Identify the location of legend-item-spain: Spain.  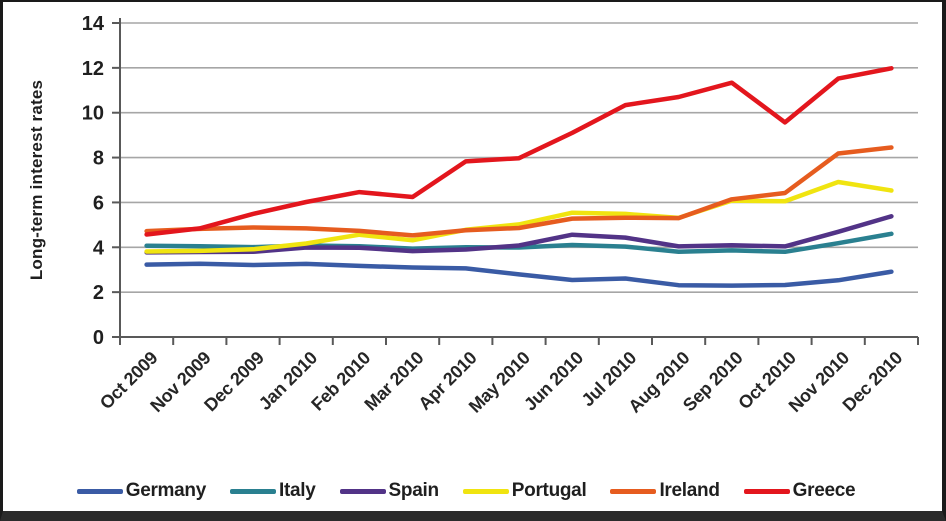
(389, 491).